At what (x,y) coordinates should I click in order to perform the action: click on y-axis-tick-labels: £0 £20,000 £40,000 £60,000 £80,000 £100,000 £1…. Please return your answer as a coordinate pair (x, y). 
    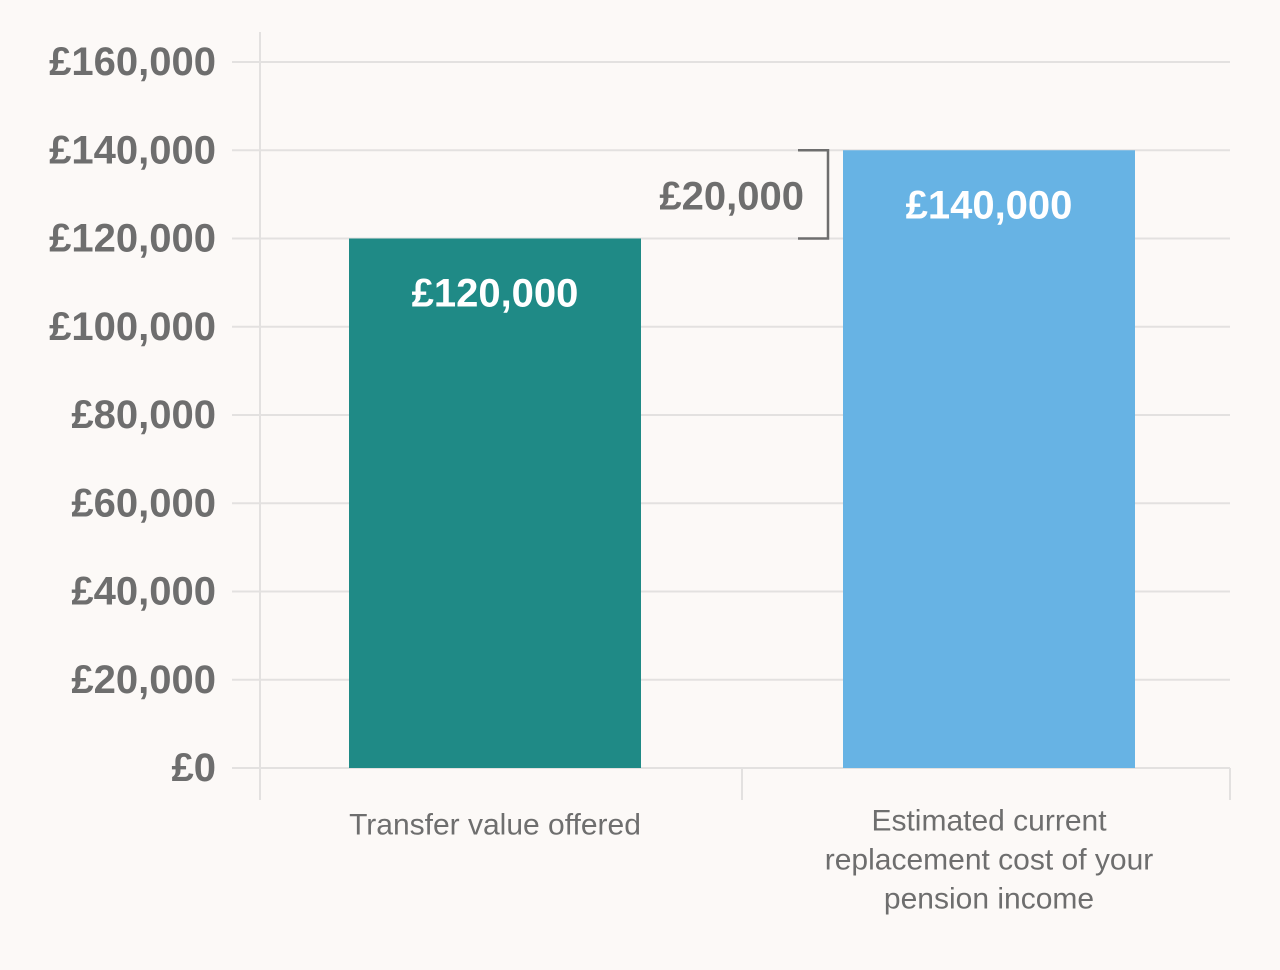
    Looking at the image, I should click on (132, 415).